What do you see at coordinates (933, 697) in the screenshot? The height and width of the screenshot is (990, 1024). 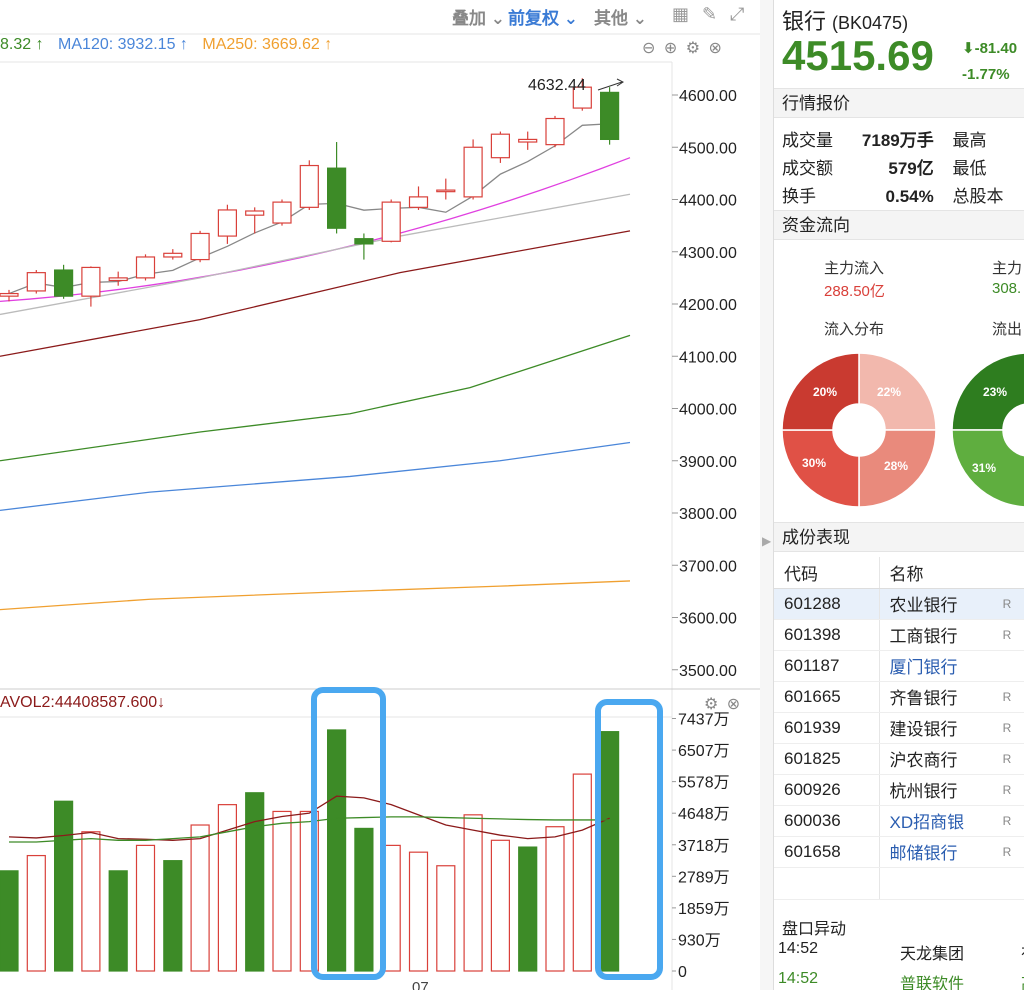 I see `component-name: 齐鲁银行` at bounding box center [933, 697].